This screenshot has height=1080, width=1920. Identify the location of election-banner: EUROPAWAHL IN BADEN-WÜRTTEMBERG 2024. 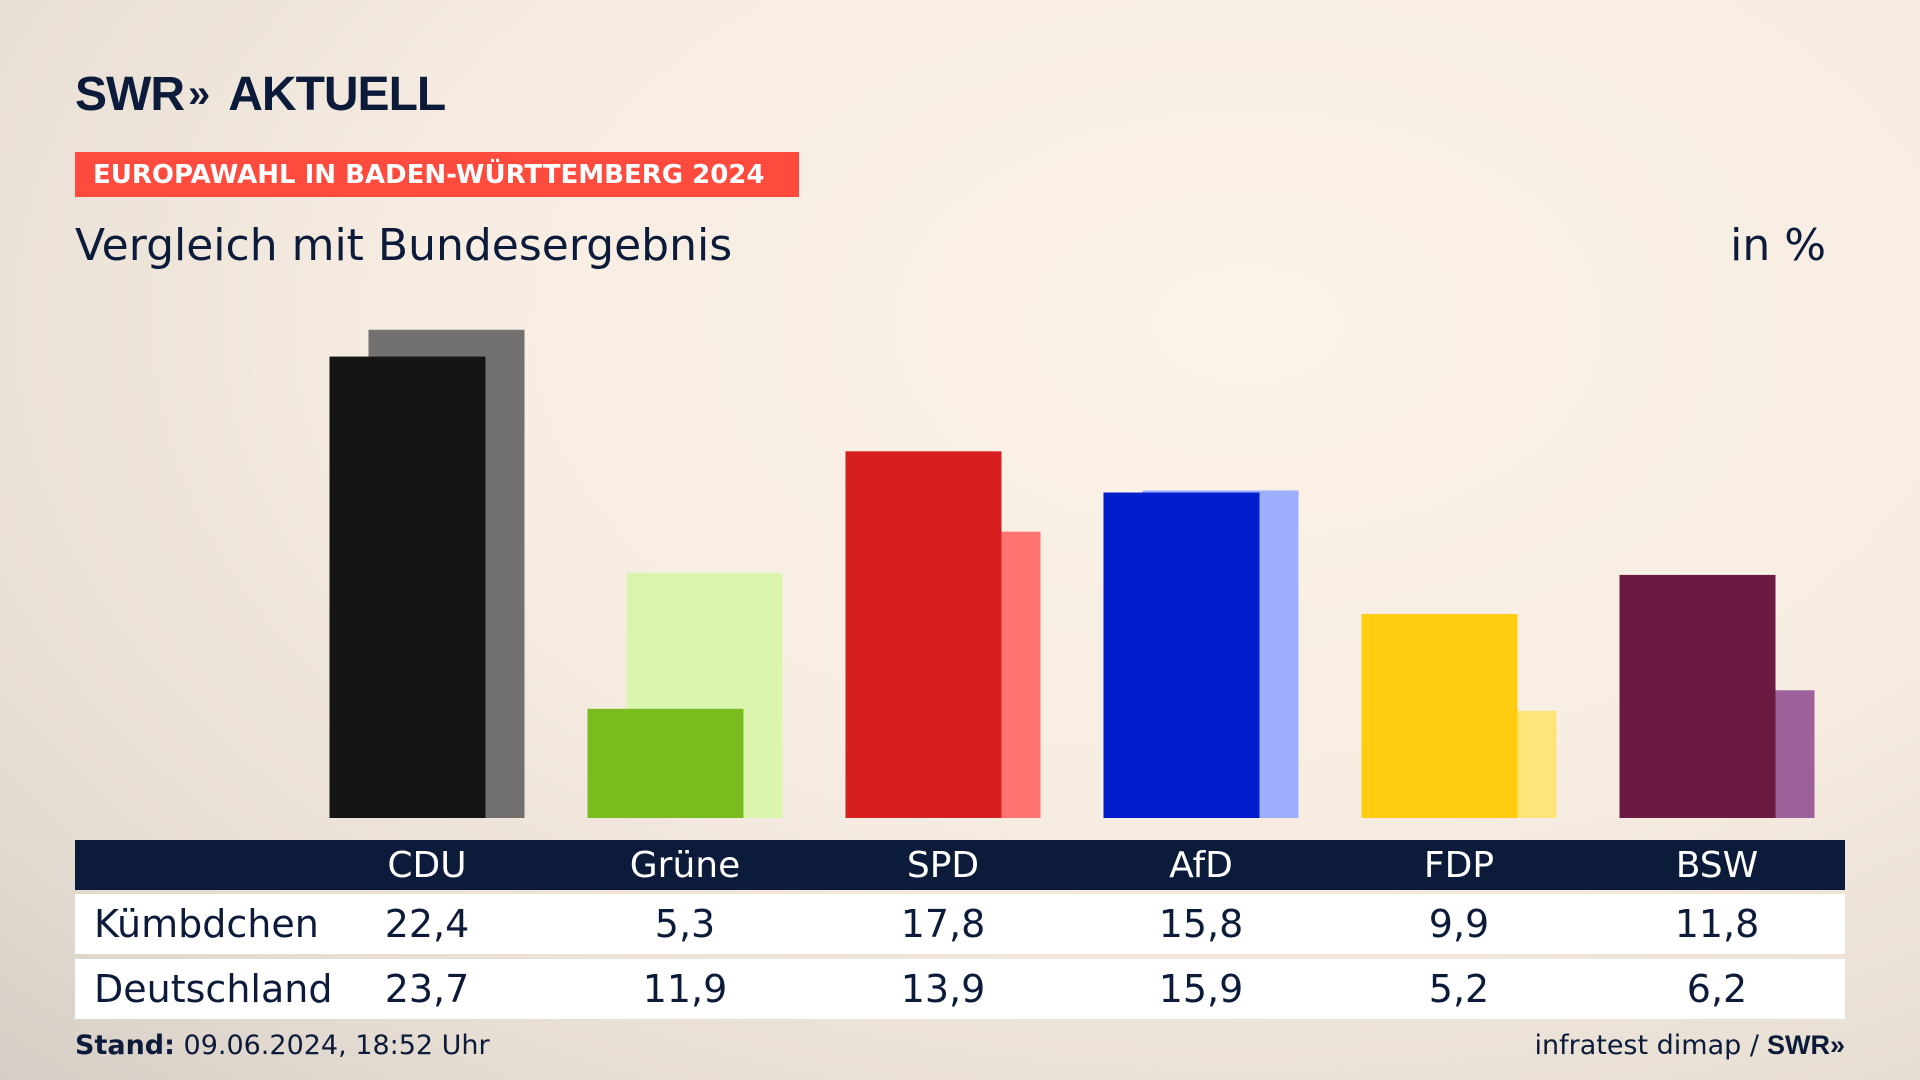
(437, 174).